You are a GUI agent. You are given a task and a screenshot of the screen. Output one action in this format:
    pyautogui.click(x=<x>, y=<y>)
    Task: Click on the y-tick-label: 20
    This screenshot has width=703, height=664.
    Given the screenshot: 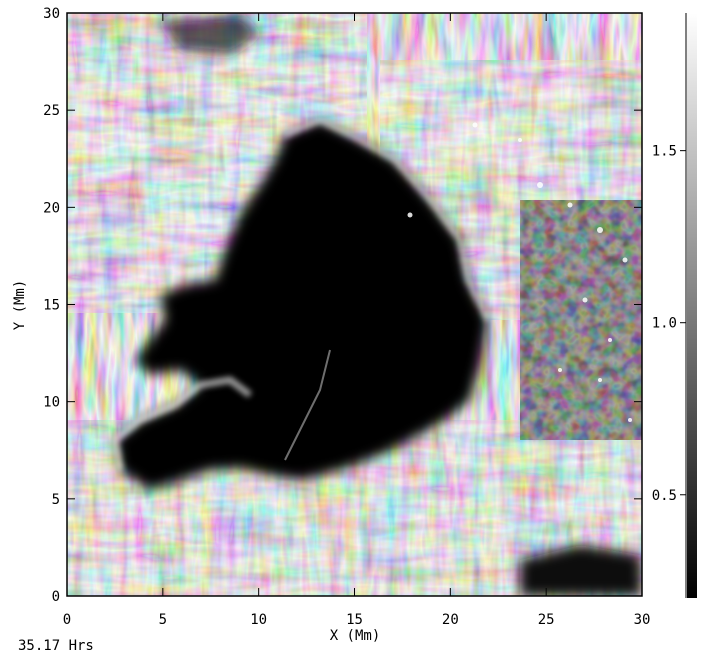 What is the action you would take?
    pyautogui.click(x=51, y=208)
    